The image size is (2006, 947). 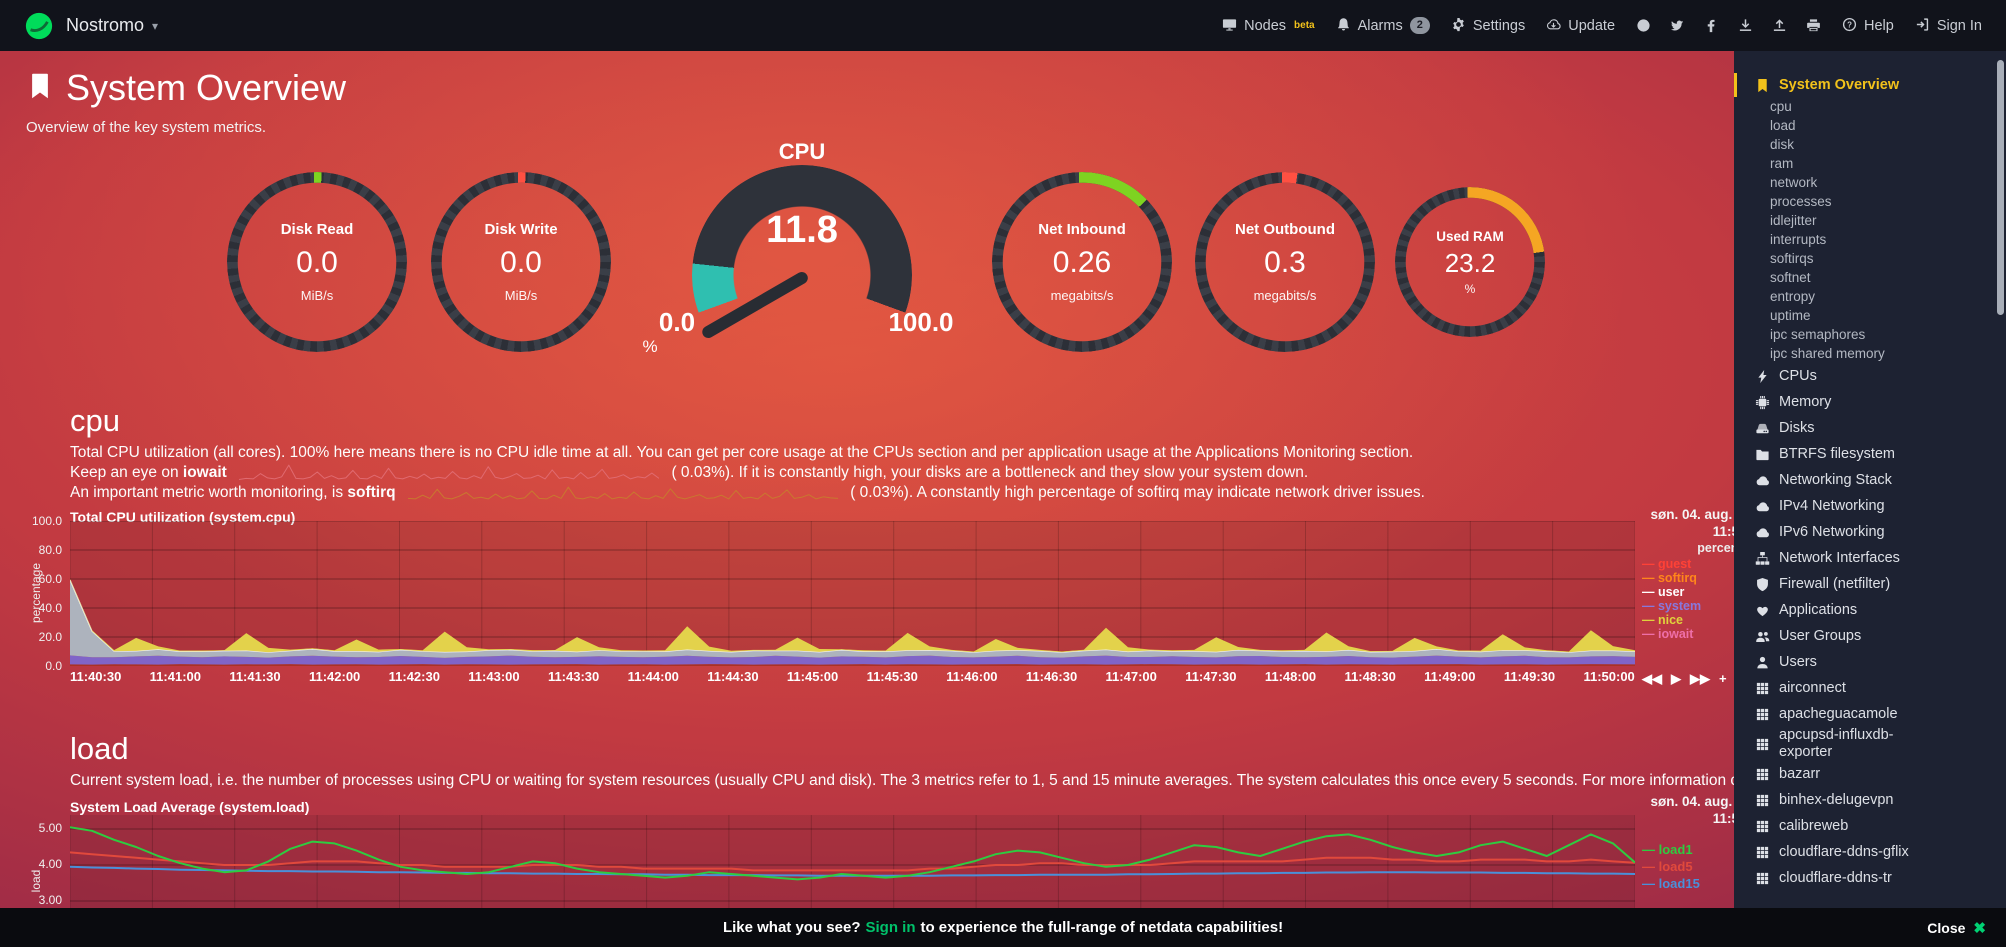 I want to click on gauge-unit: megabits/s, so click(x=1285, y=295).